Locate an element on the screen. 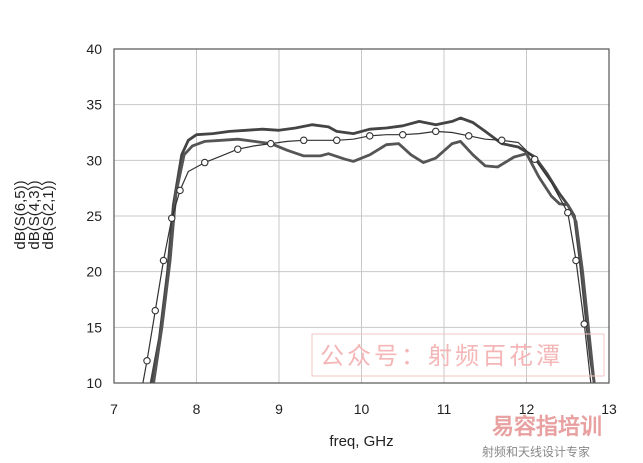 The image size is (643, 463). y-tick-label: 25 is located at coordinates (94, 216).